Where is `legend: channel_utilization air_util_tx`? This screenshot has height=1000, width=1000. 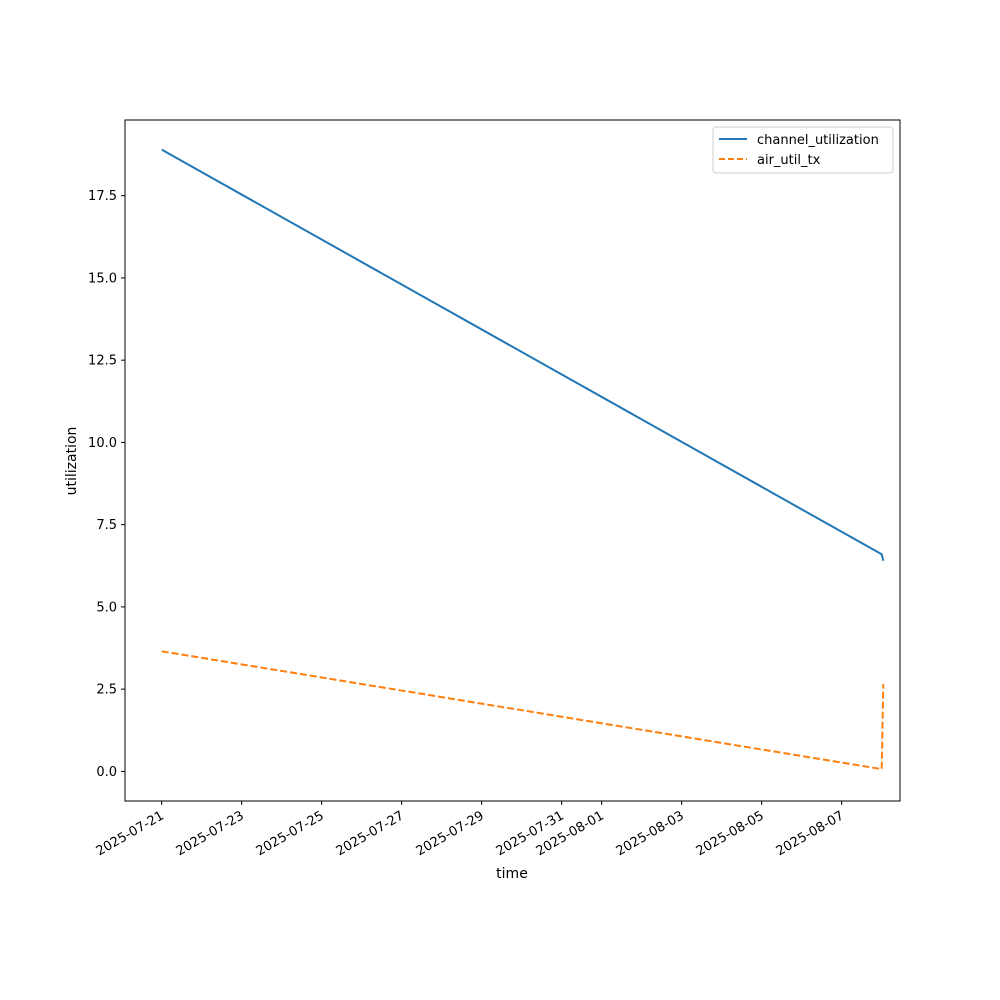
legend: channel_utilization air_util_tx is located at coordinates (803, 150).